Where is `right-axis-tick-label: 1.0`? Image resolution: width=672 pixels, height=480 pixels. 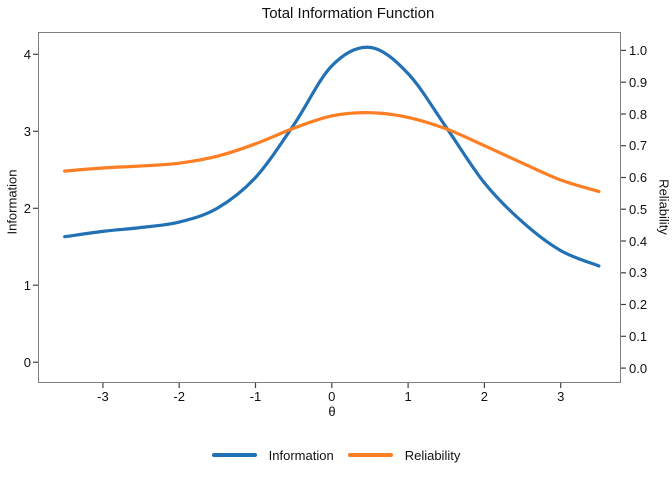
right-axis-tick-label: 1.0 is located at coordinates (638, 50).